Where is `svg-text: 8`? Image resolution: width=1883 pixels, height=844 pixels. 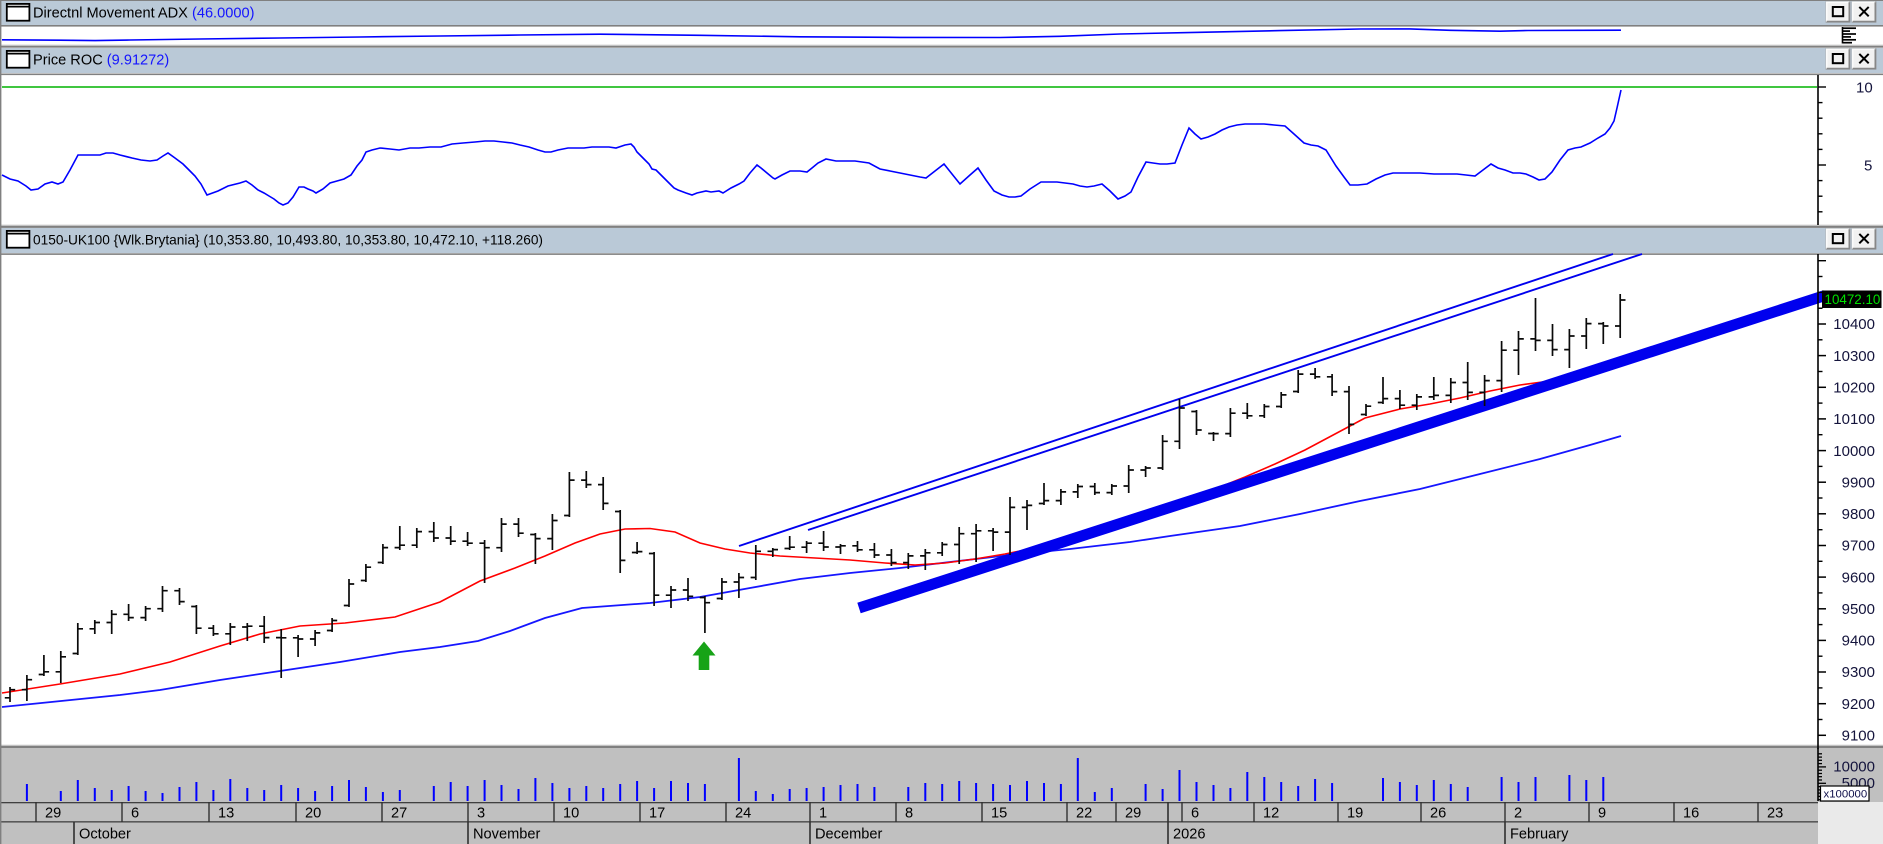 svg-text: 8 is located at coordinates (909, 814).